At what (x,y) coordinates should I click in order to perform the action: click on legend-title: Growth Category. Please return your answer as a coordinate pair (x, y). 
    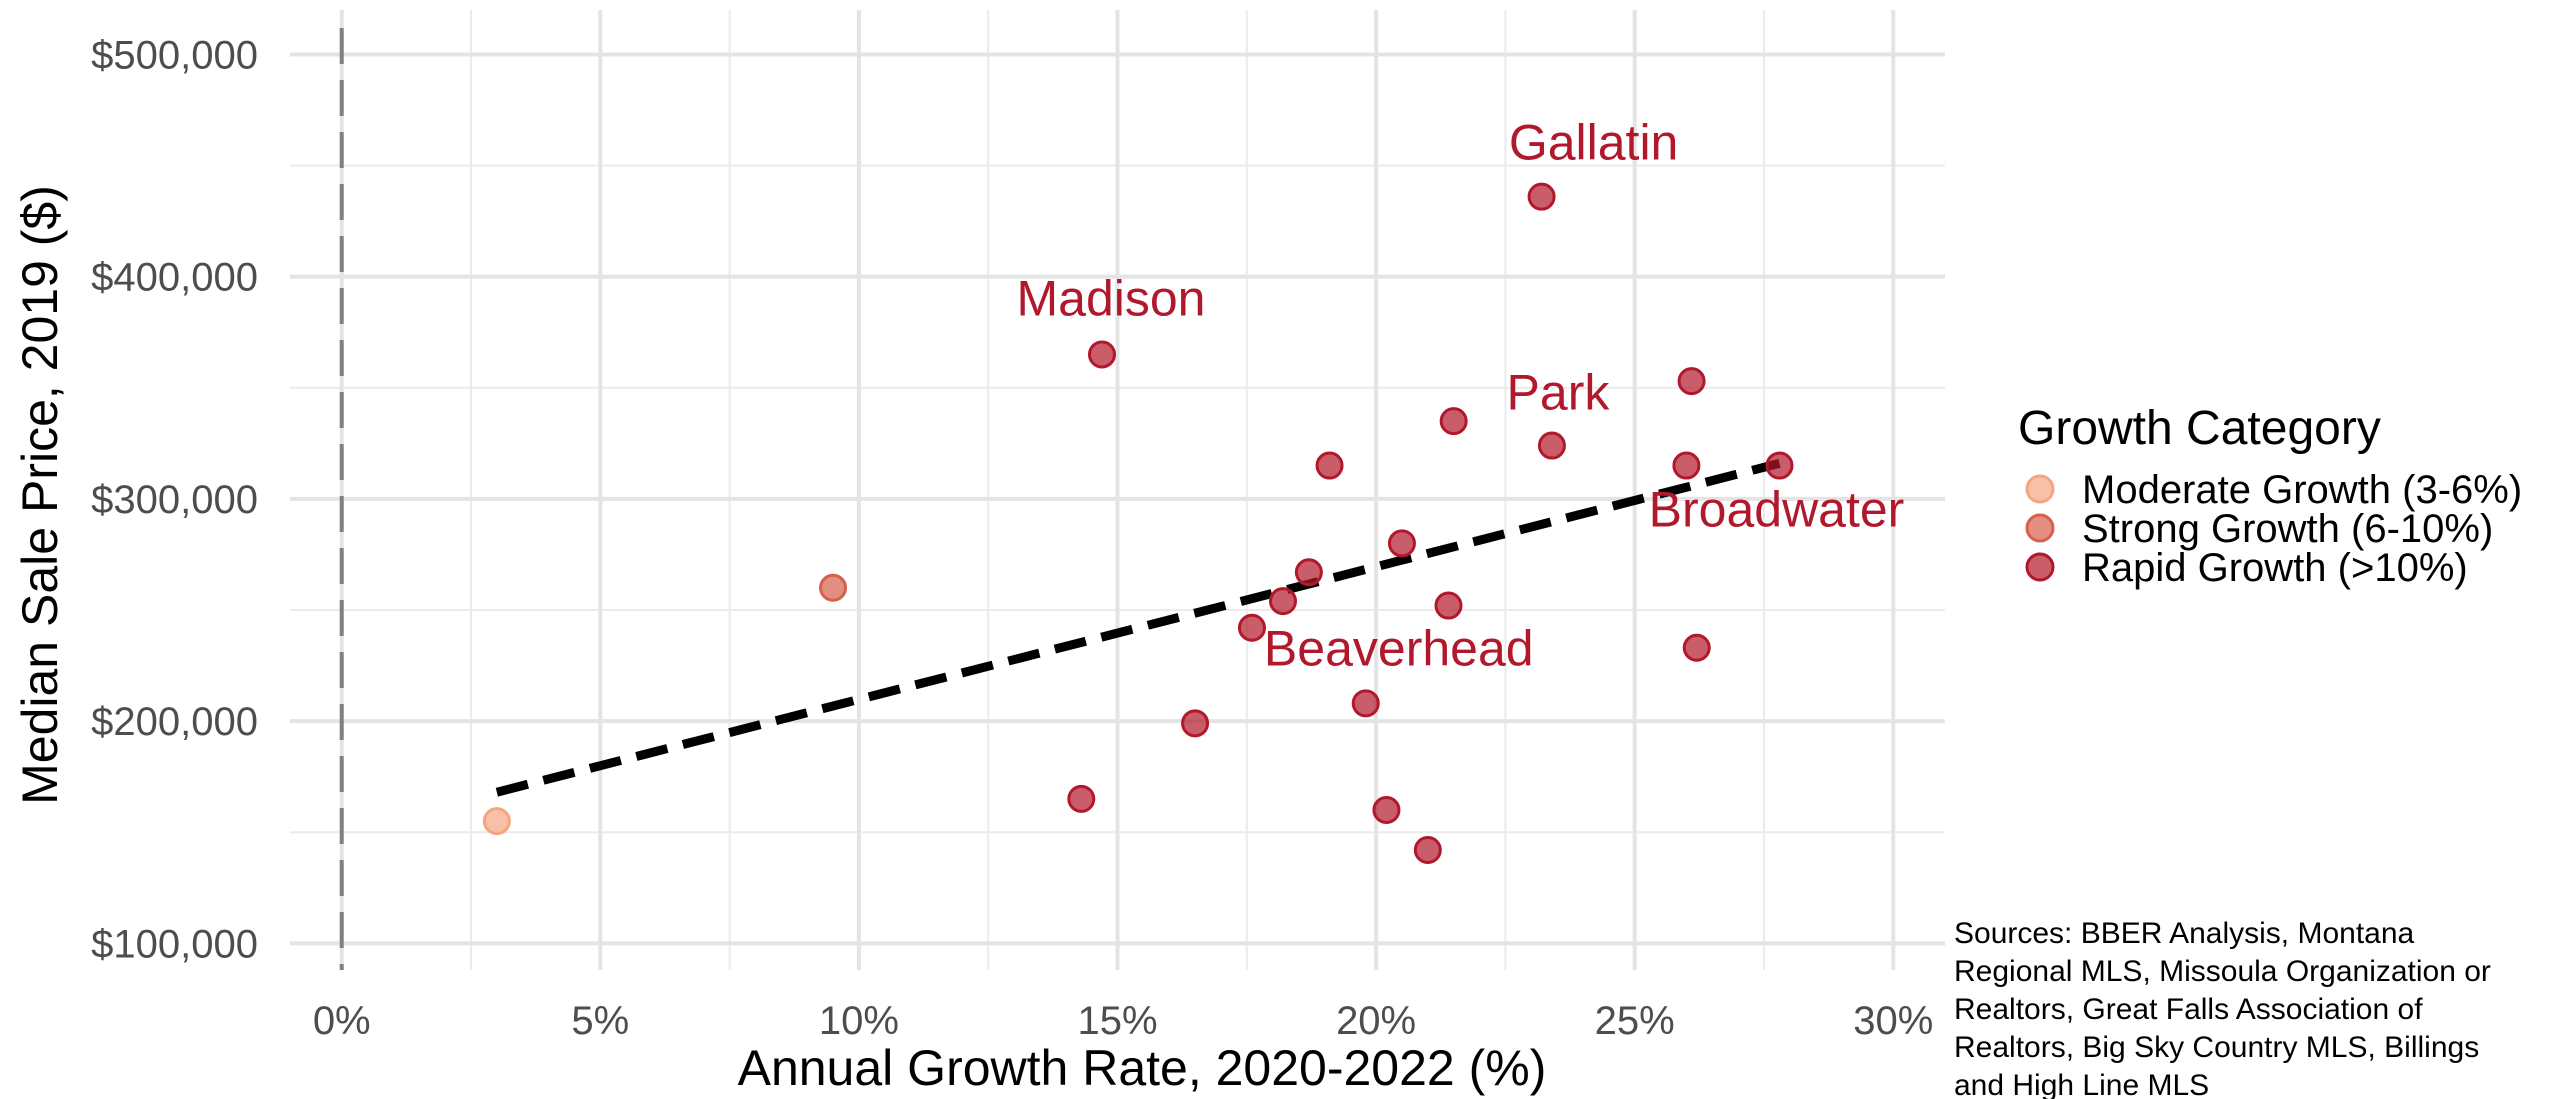
    Looking at the image, I should click on (2199, 428).